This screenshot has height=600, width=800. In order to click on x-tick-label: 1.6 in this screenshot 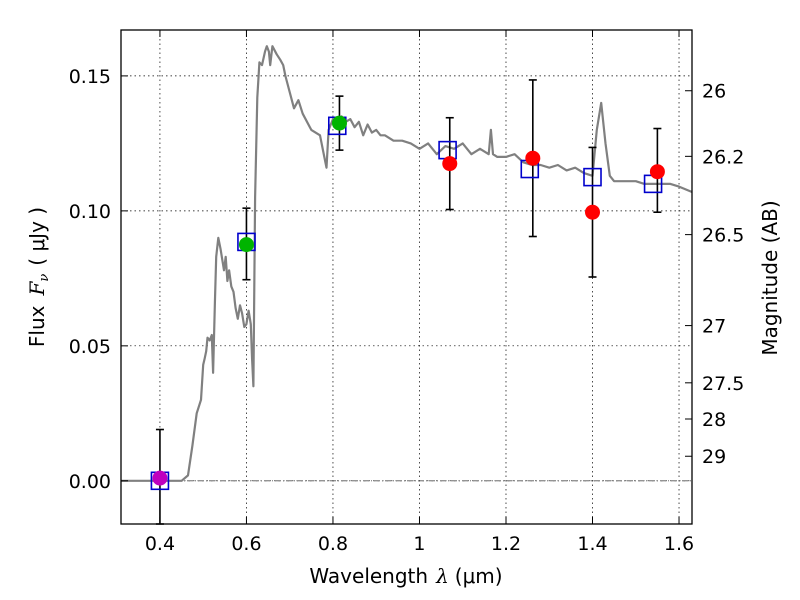, I will do `click(679, 544)`.